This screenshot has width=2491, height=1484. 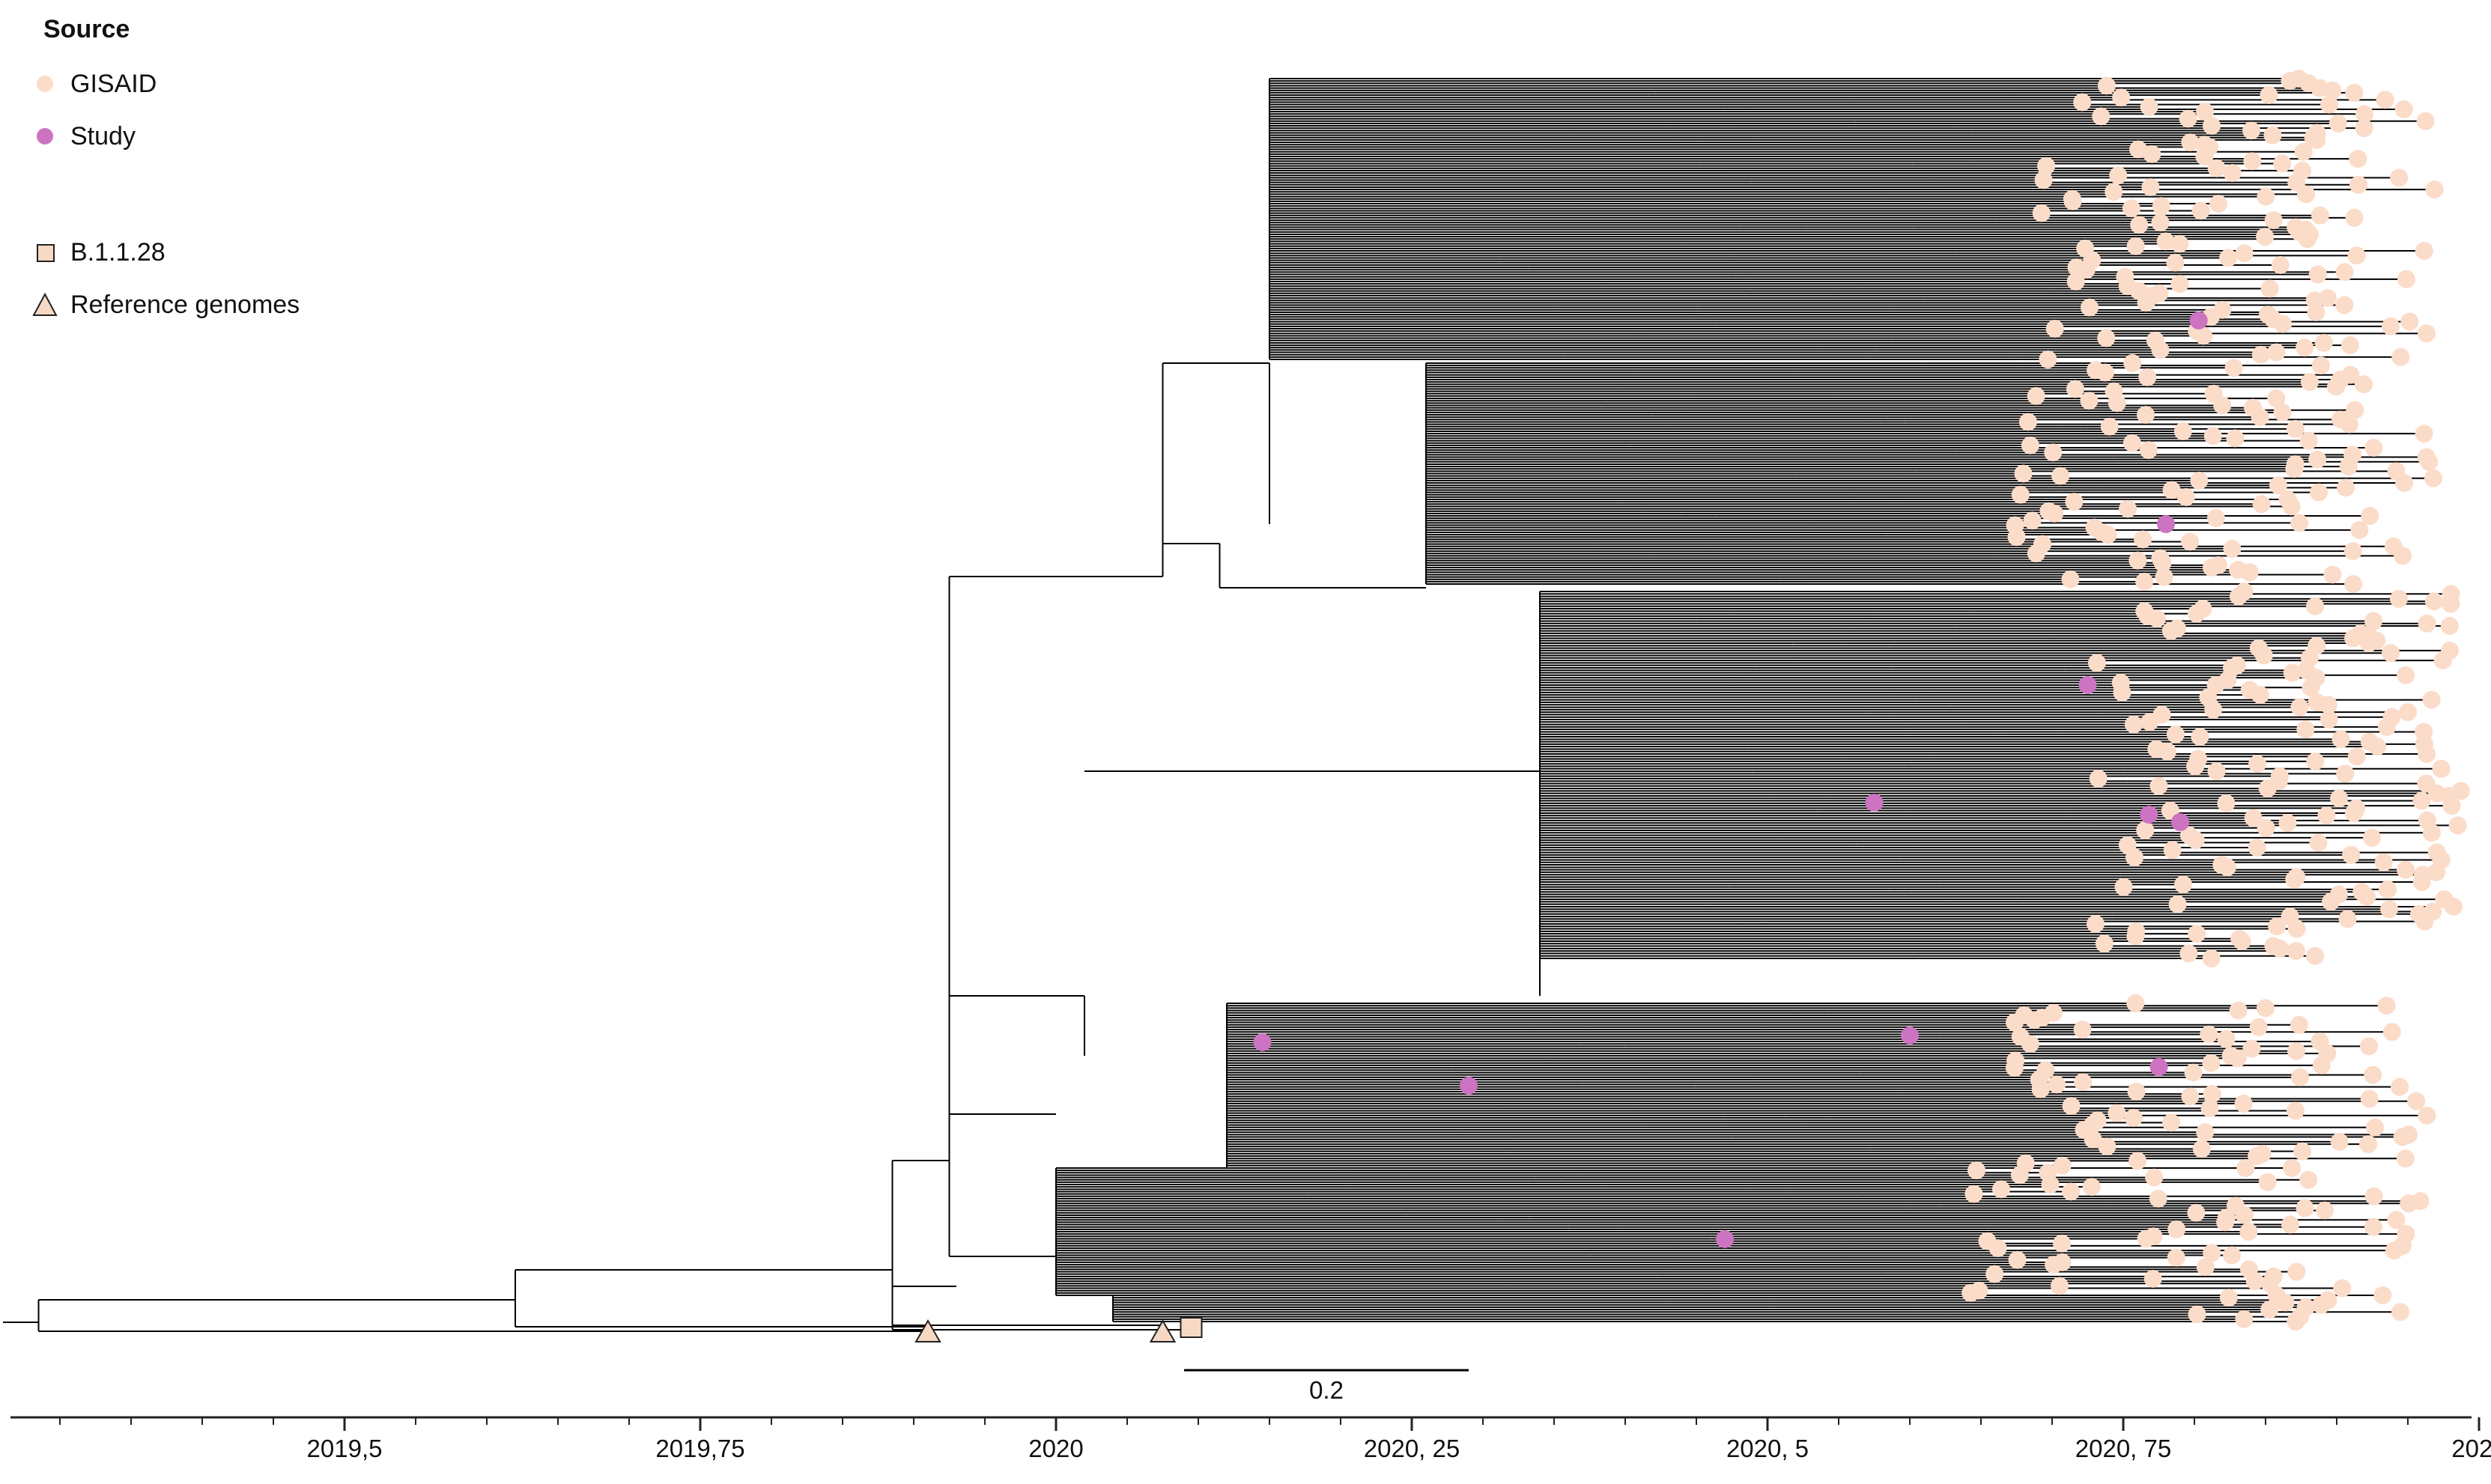 What do you see at coordinates (699, 1448) in the screenshot?
I see `x-axis-tick-label: 2019,75` at bounding box center [699, 1448].